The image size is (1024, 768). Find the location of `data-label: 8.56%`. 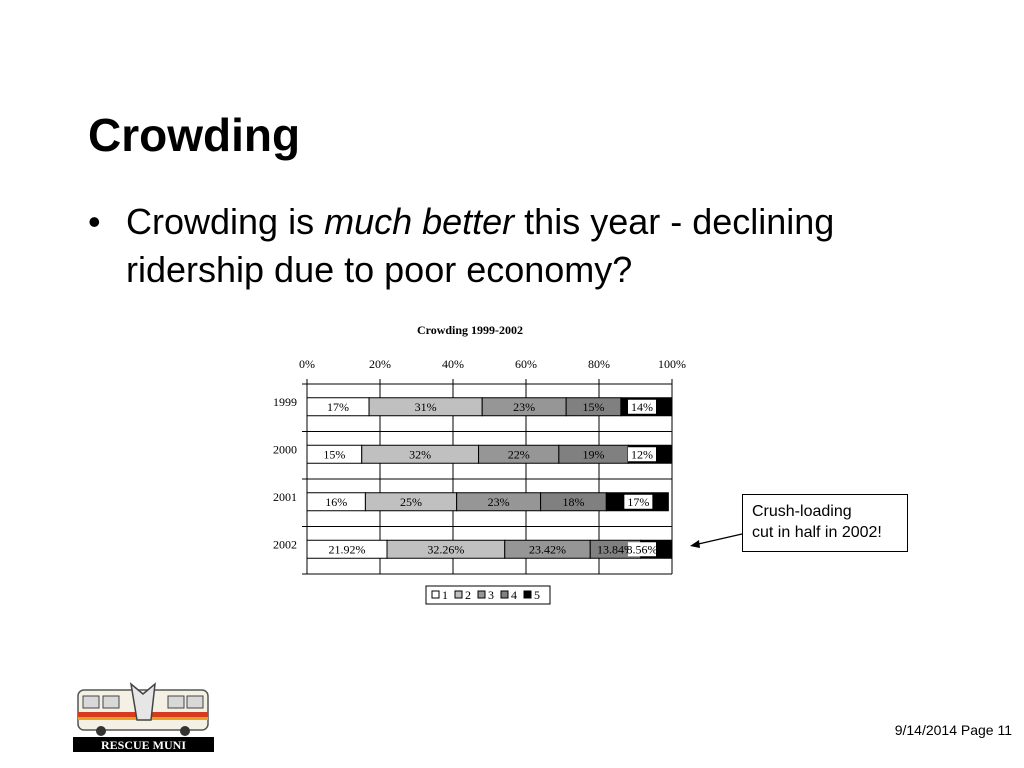

data-label: 8.56% is located at coordinates (642, 549).